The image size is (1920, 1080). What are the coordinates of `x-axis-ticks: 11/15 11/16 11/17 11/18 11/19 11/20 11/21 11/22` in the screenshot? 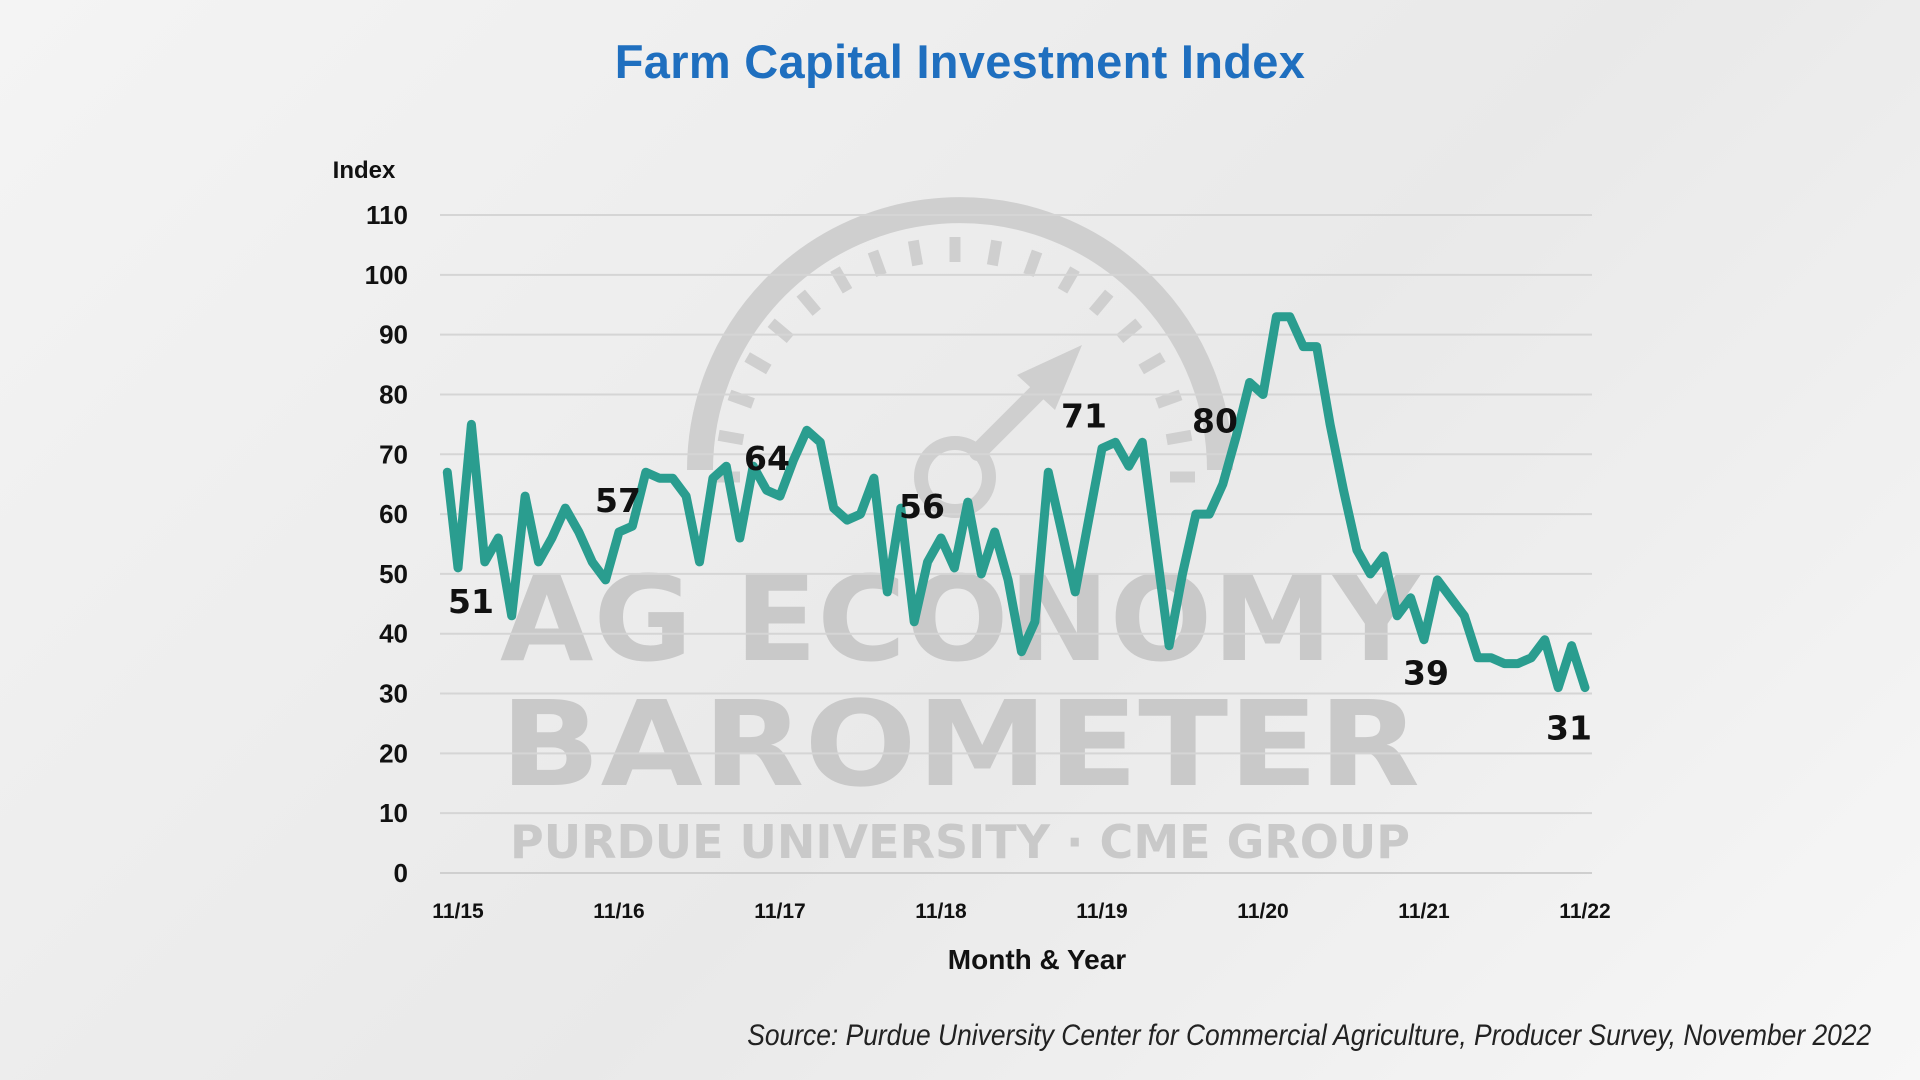 It's located at (1021, 911).